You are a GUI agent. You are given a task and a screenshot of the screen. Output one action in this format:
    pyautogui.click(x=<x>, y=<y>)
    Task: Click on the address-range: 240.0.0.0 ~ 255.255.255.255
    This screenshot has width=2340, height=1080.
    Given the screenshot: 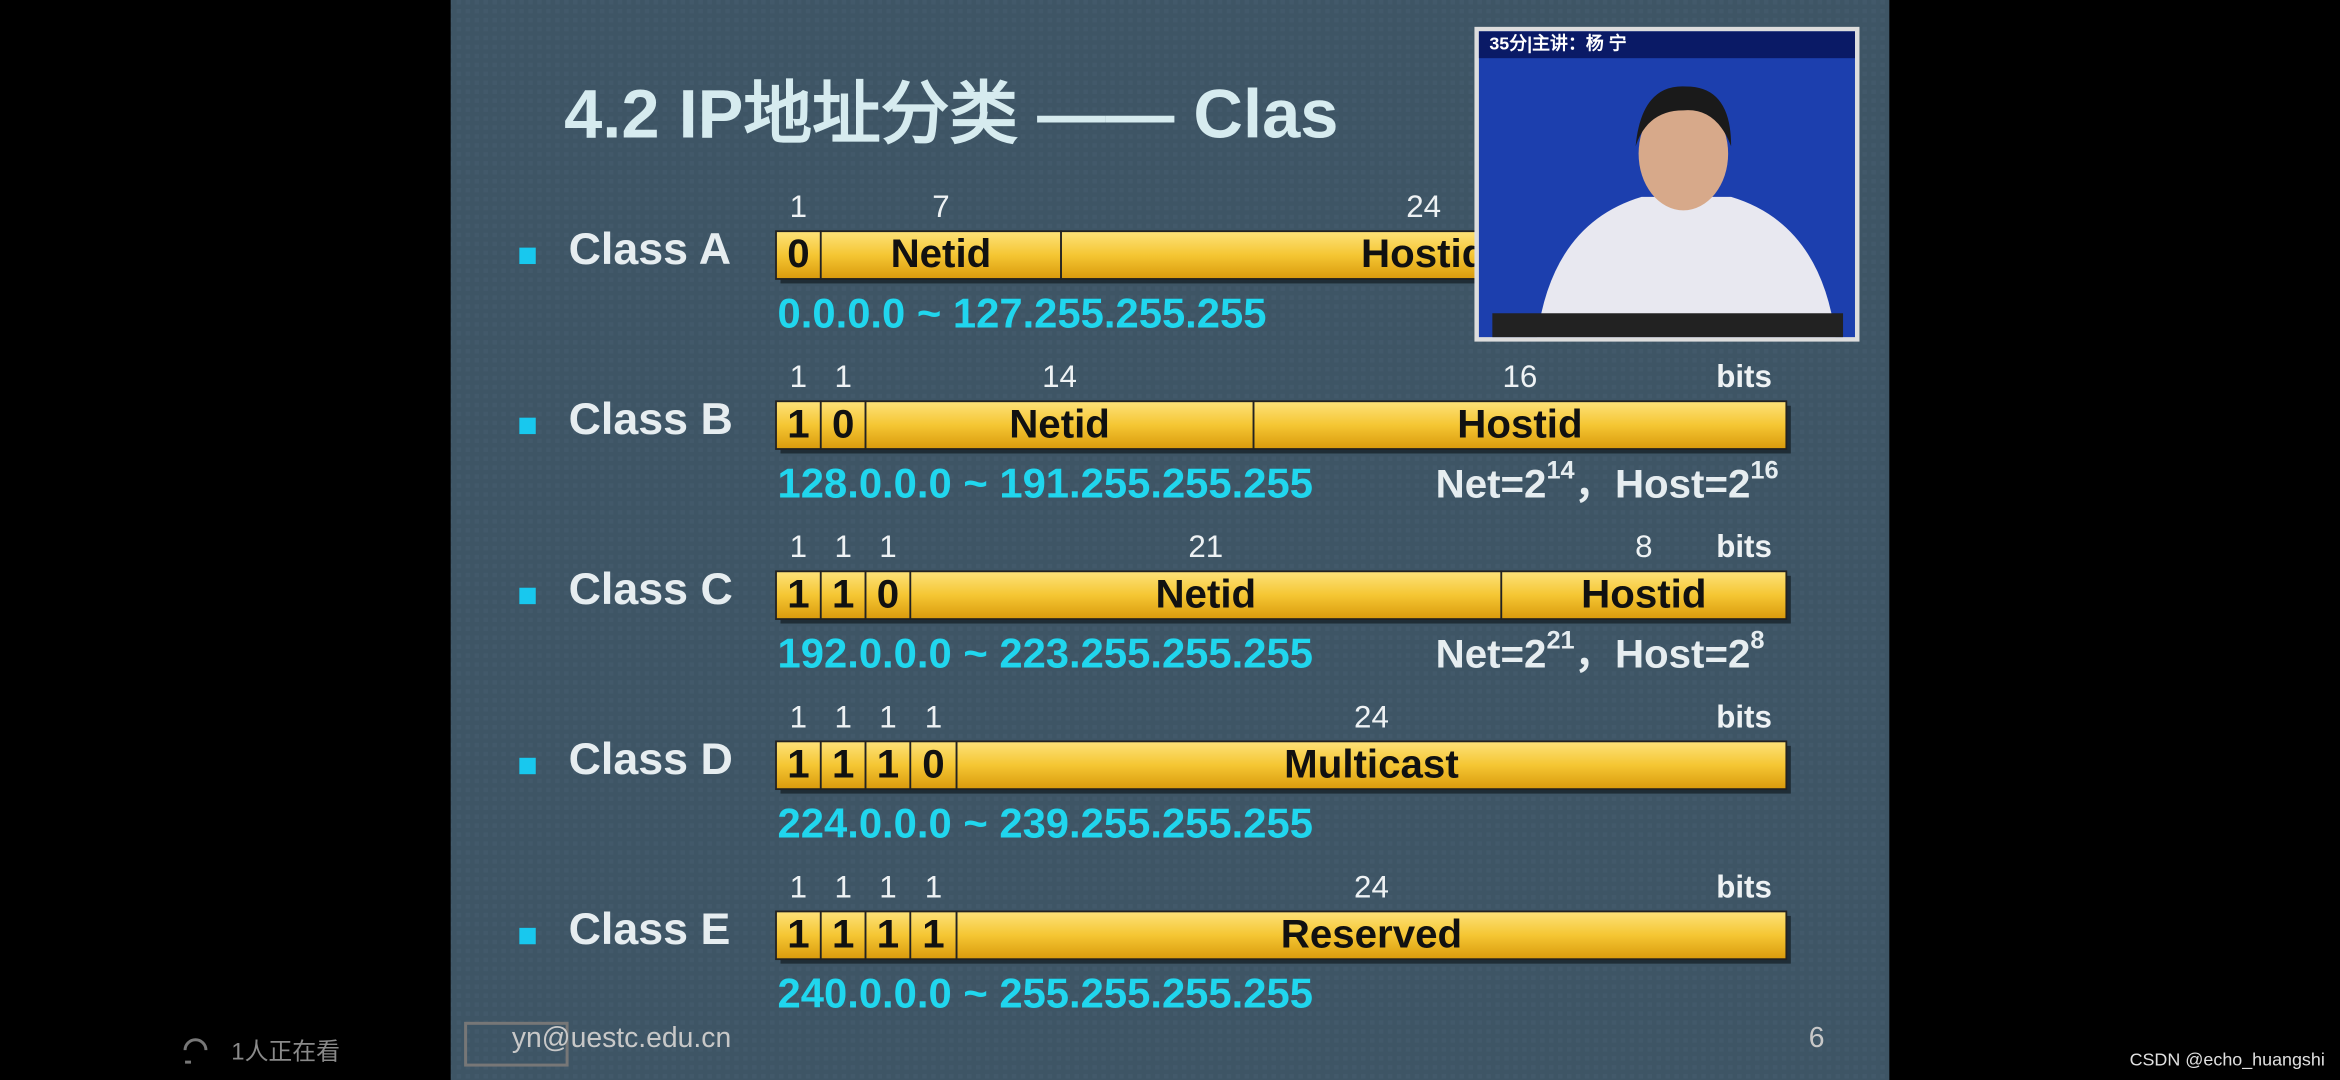 What is the action you would take?
    pyautogui.click(x=1045, y=993)
    